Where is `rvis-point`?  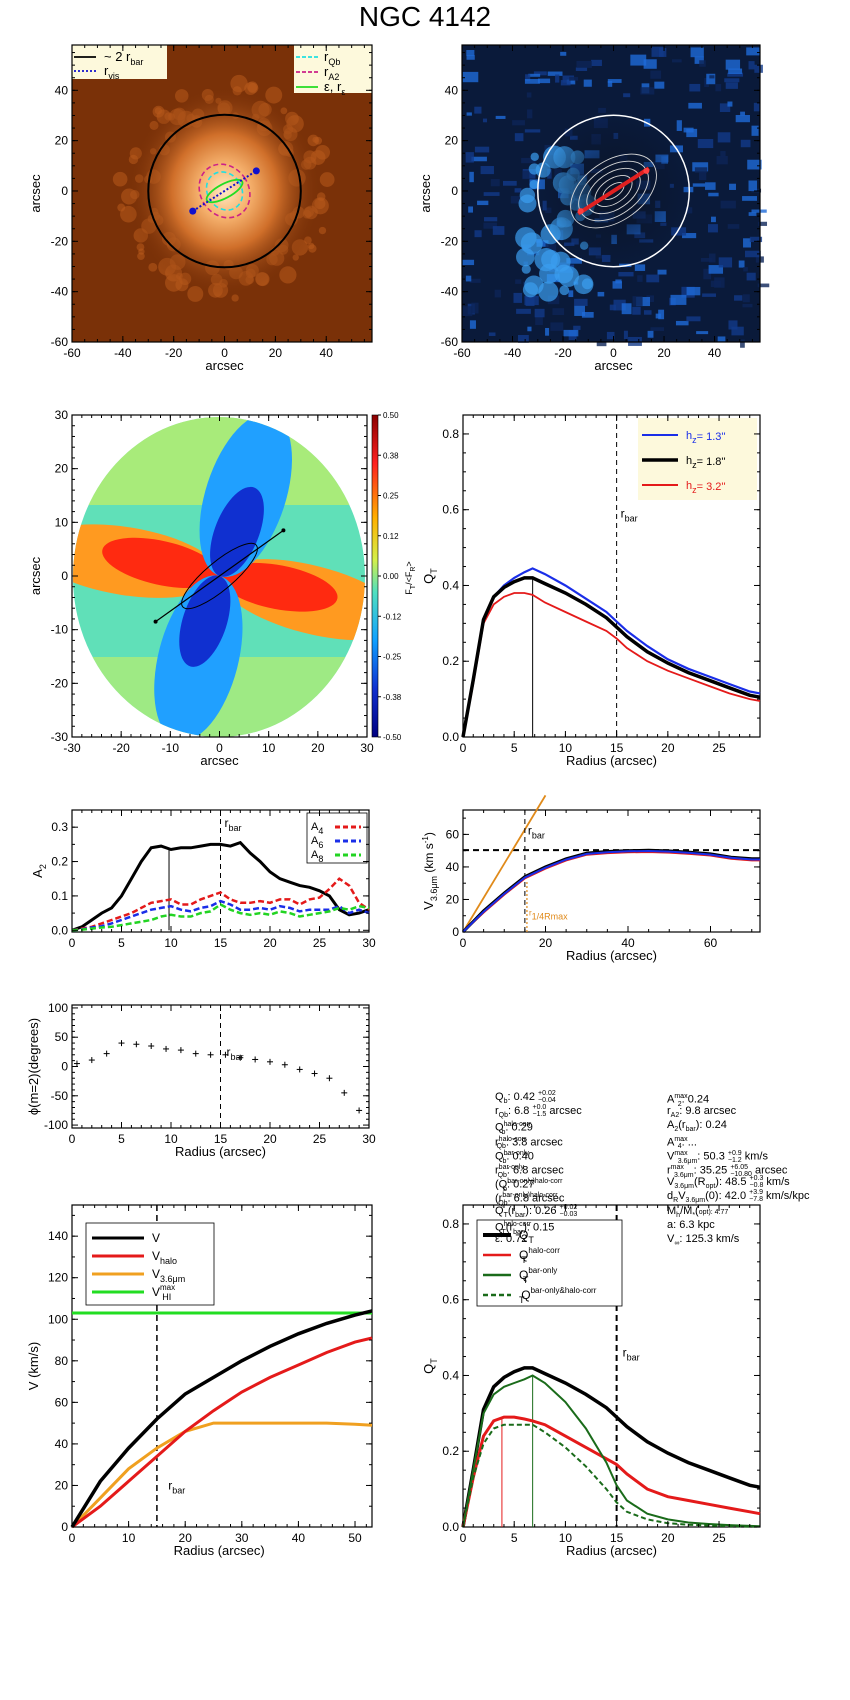 rvis-point is located at coordinates (193, 211).